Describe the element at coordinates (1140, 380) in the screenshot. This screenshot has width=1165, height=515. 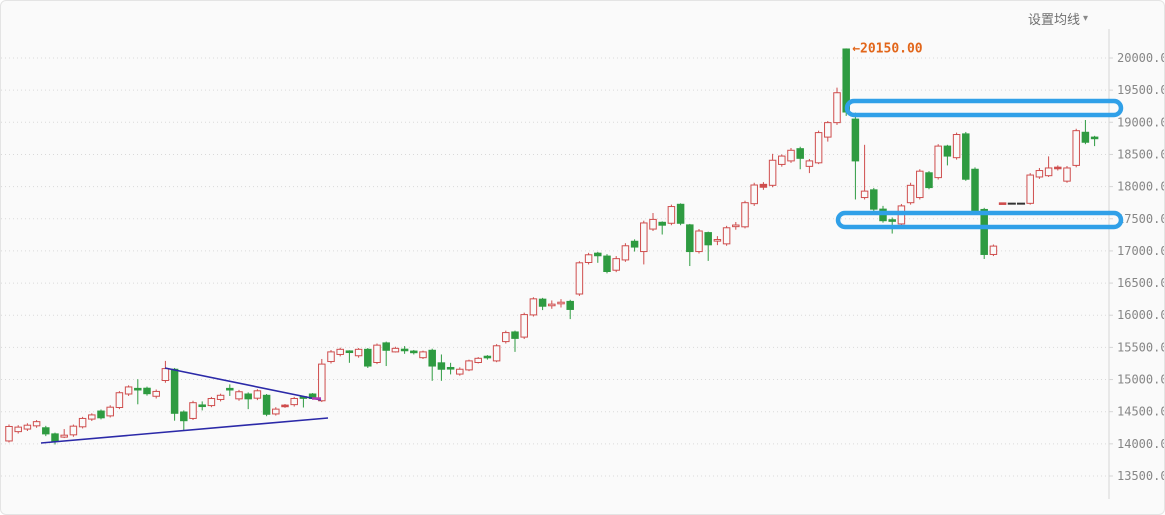
I see `y-axis-label: 15000.0` at that location.